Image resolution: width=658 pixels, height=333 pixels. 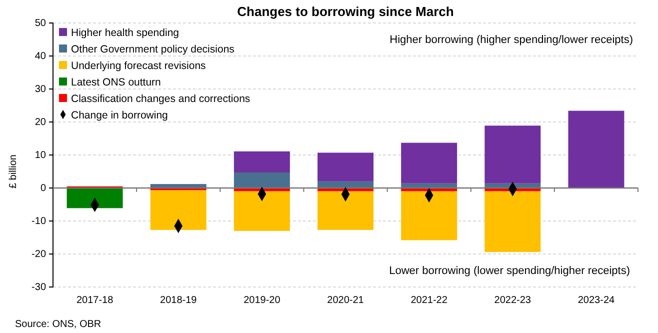 What do you see at coordinates (179, 300) in the screenshot?
I see `x-tick-label: 2018-19` at bounding box center [179, 300].